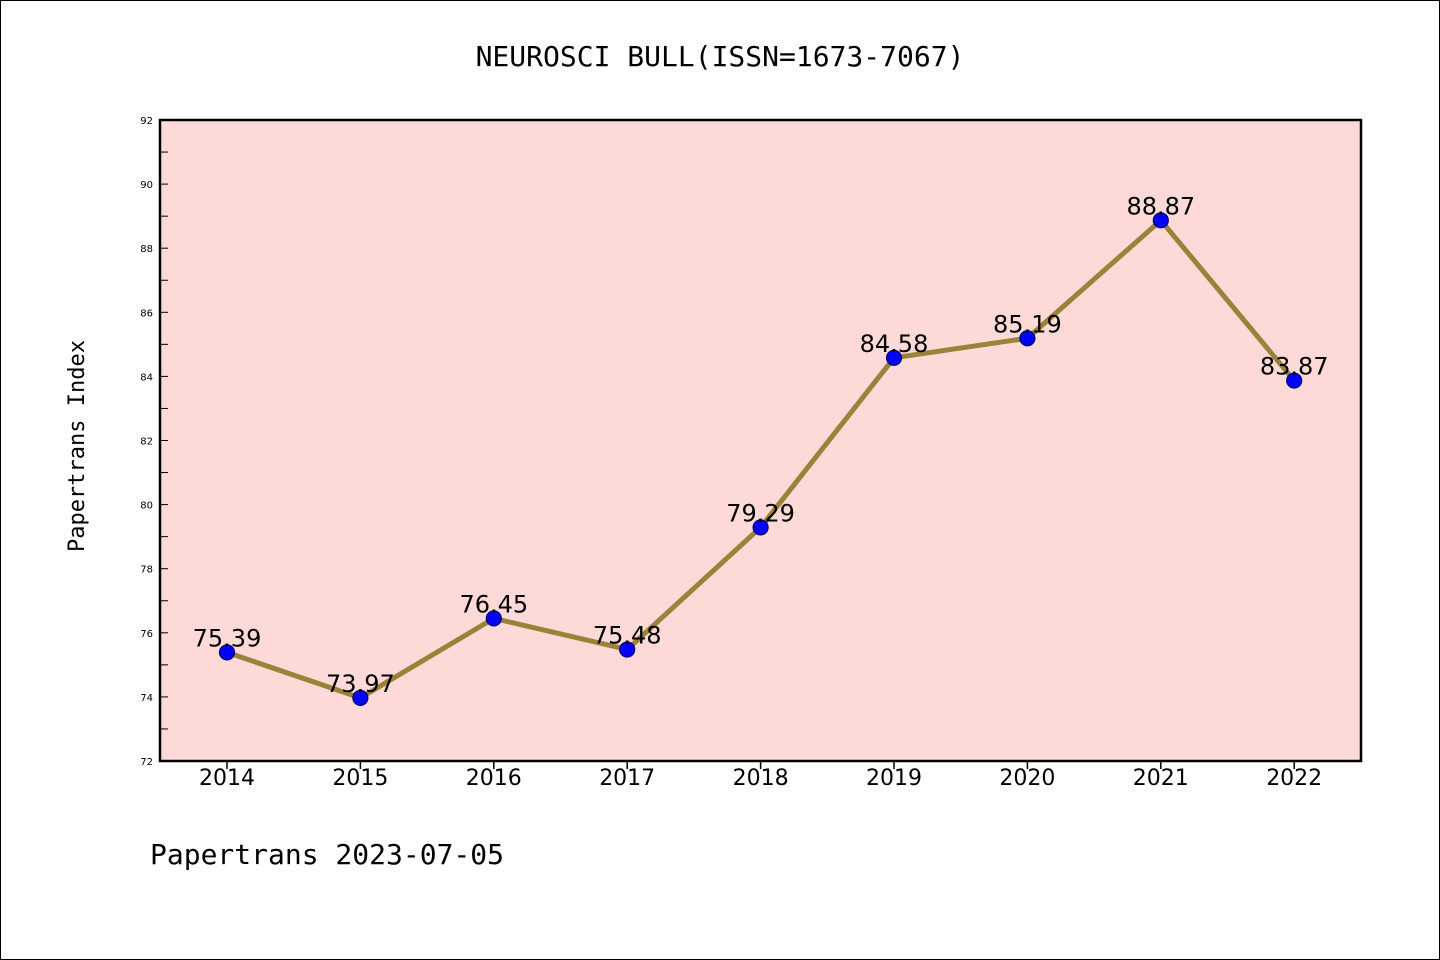 The image size is (1440, 960). Describe the element at coordinates (146, 249) in the screenshot. I see `y-tick-label: 88` at that location.